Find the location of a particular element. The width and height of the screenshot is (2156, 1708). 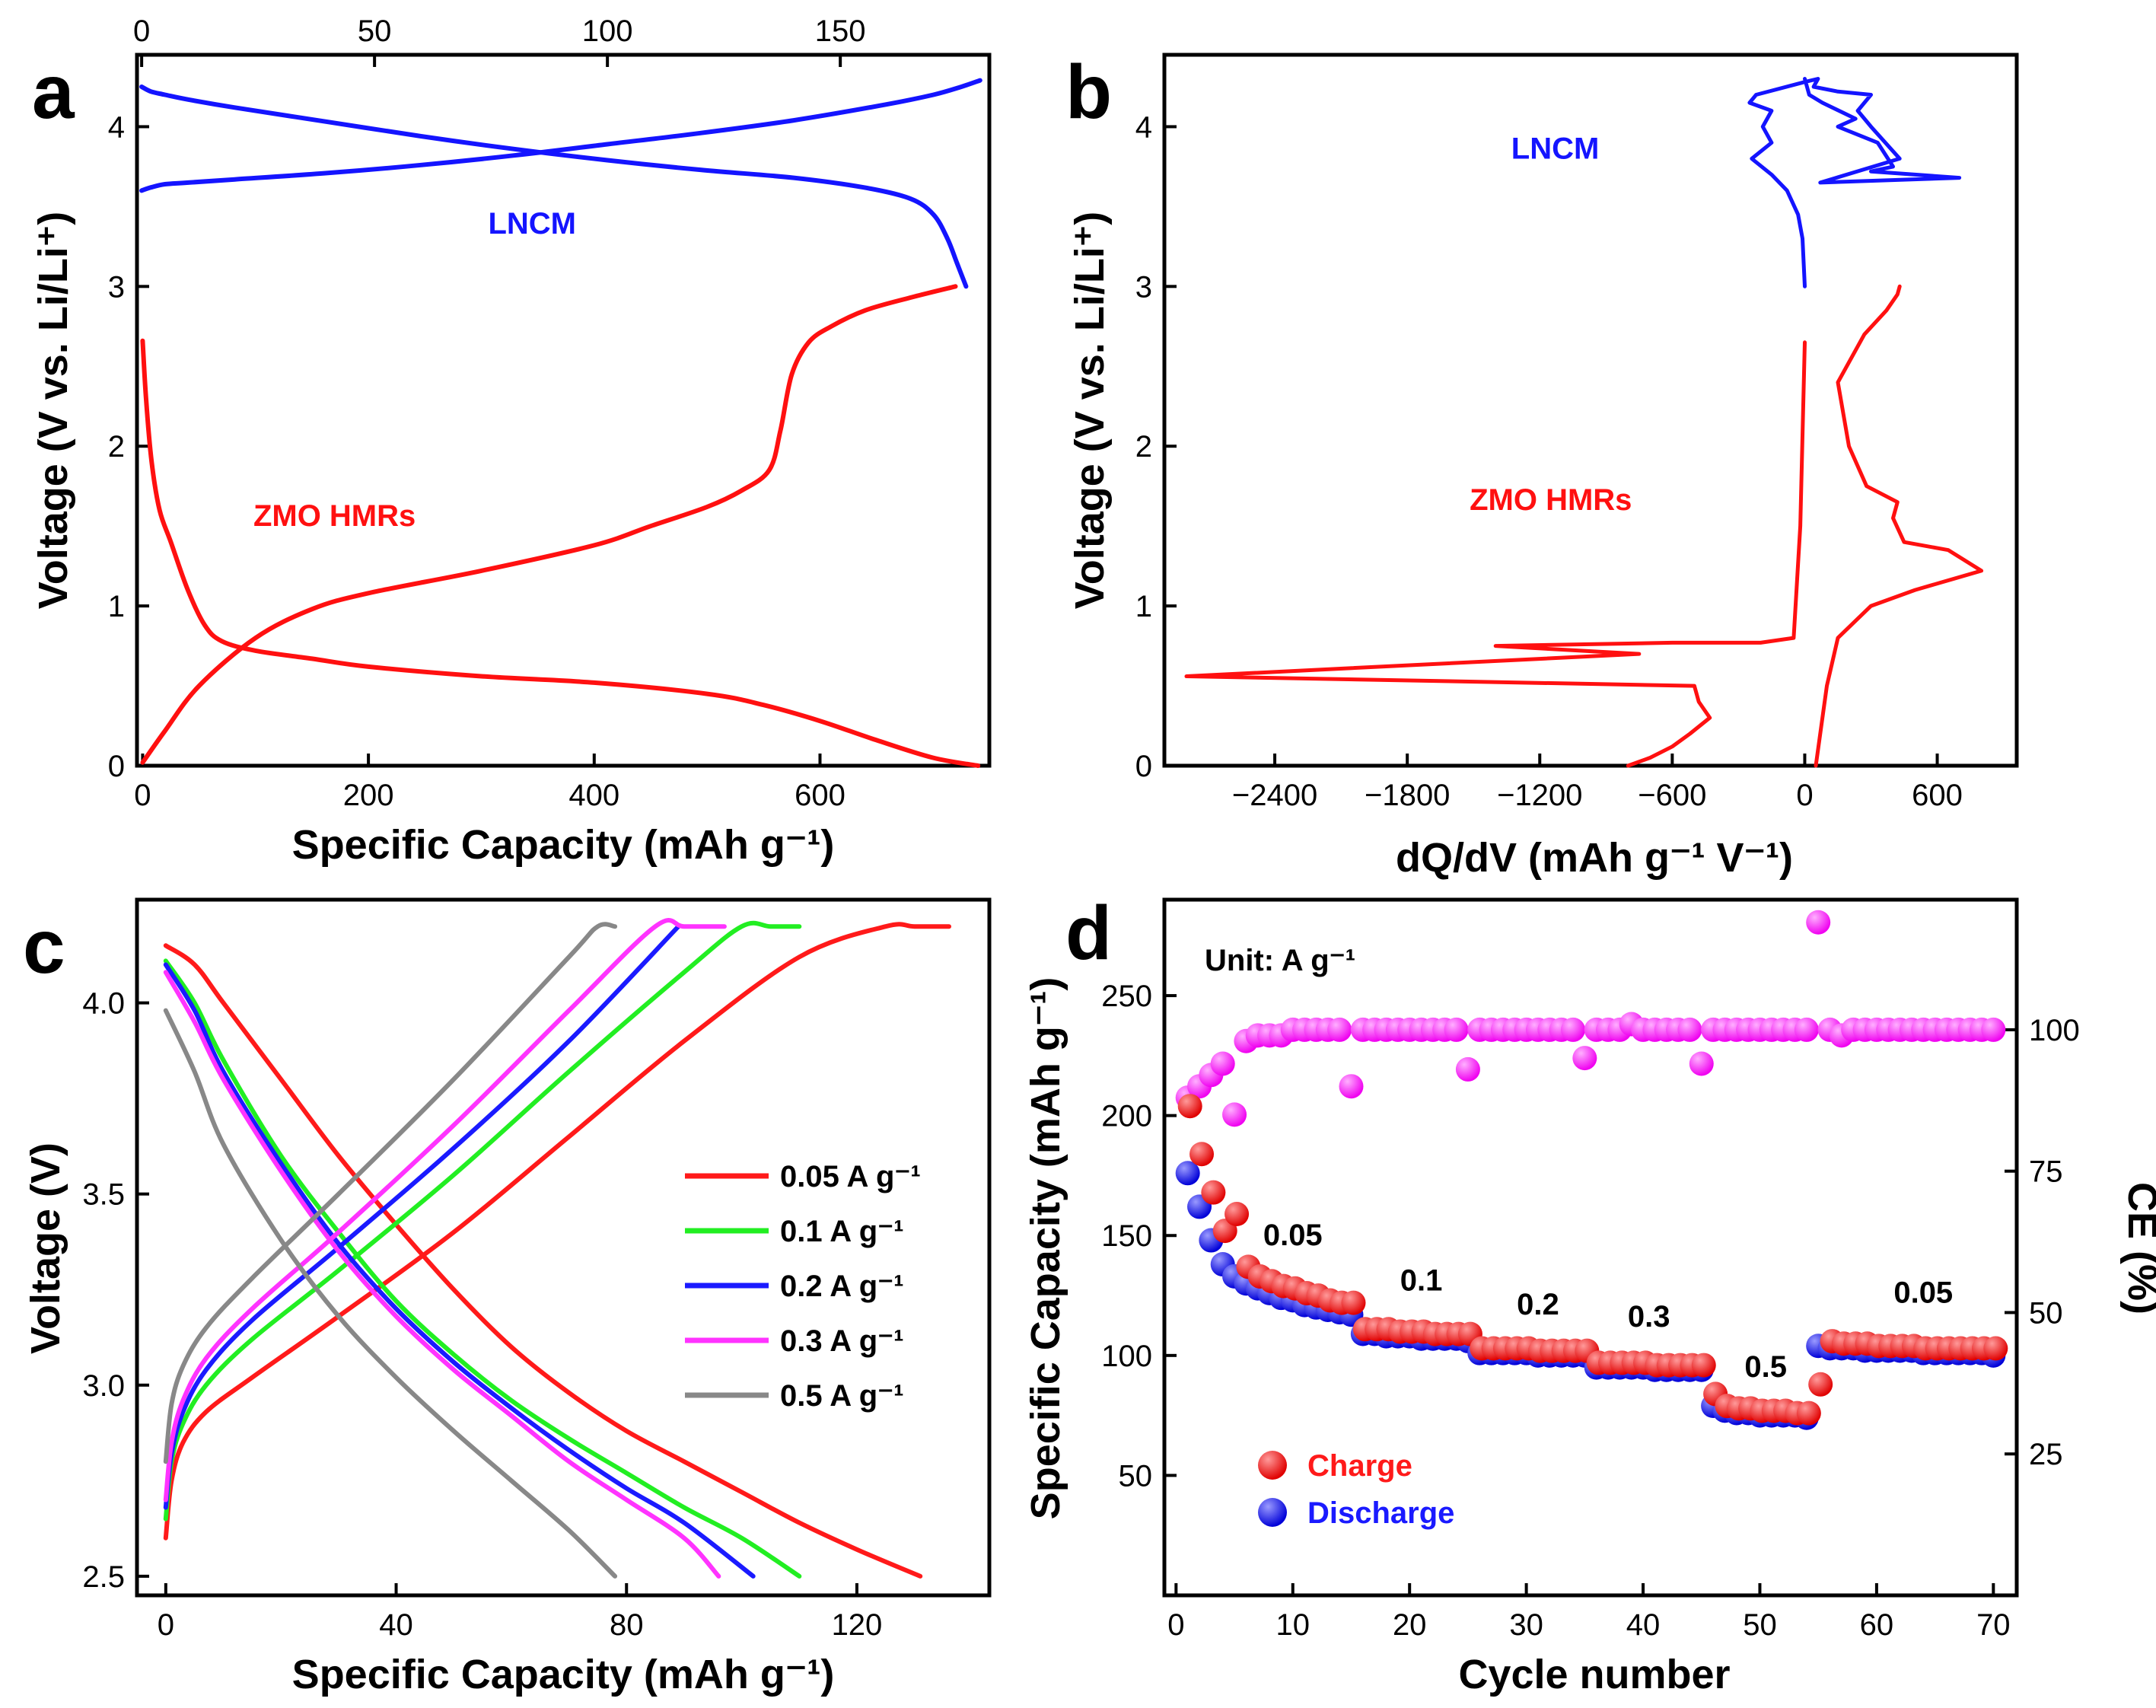

panel-b-x-axis-title: dQ/dV (mAh g⁻¹ V⁻¹) is located at coordinates (1594, 858).